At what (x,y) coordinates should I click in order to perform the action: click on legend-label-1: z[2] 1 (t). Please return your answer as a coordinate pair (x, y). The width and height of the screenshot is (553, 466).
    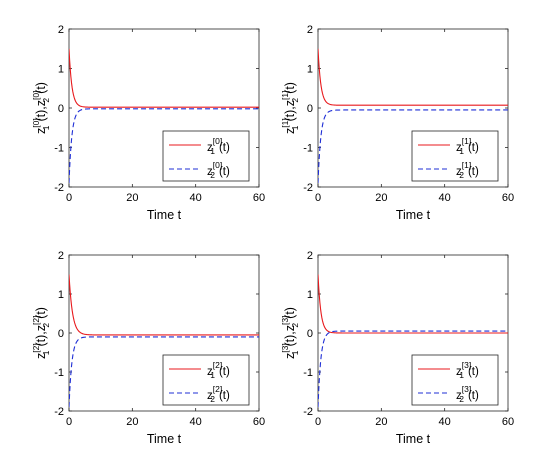
    Looking at the image, I should click on (218, 370).